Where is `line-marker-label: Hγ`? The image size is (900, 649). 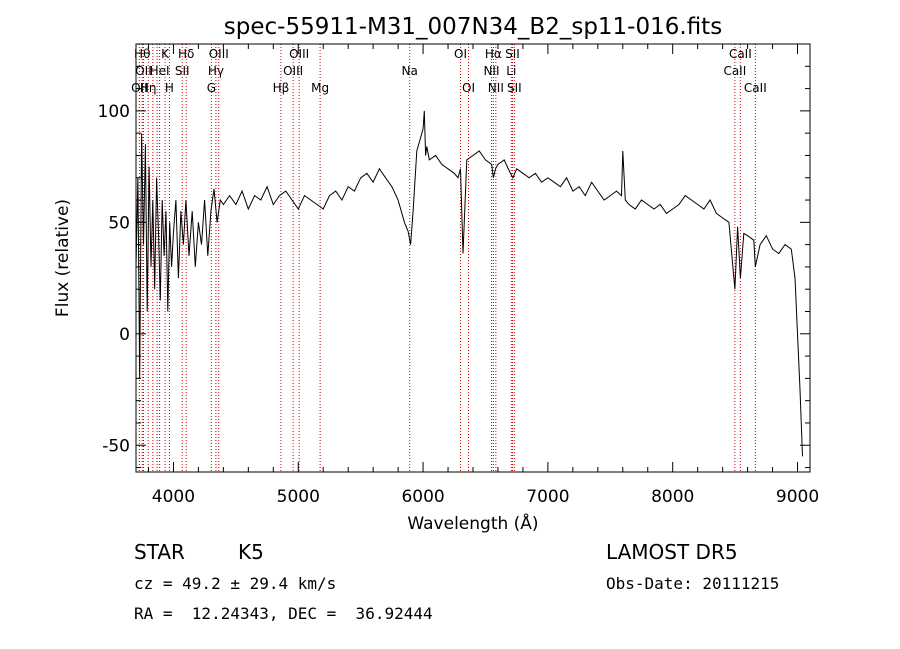
line-marker-label: Hγ is located at coordinates (216, 71).